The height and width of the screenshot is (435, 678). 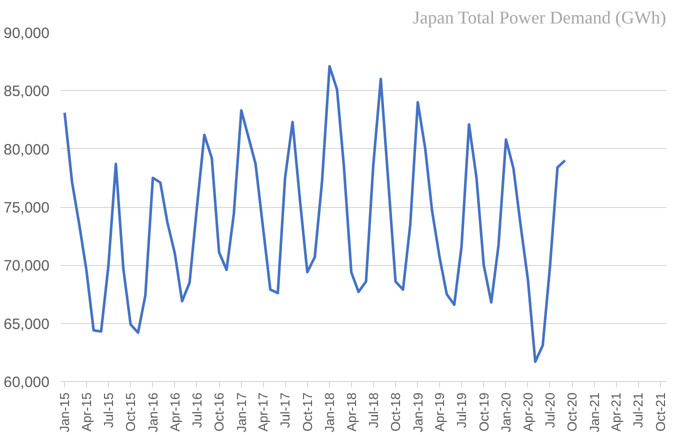 What do you see at coordinates (152, 412) in the screenshot?
I see `x-tick-label: Jan-16` at bounding box center [152, 412].